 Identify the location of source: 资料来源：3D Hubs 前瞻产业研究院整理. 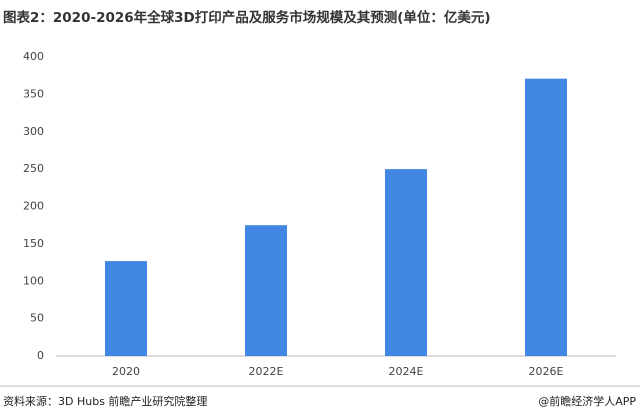
(105, 401).